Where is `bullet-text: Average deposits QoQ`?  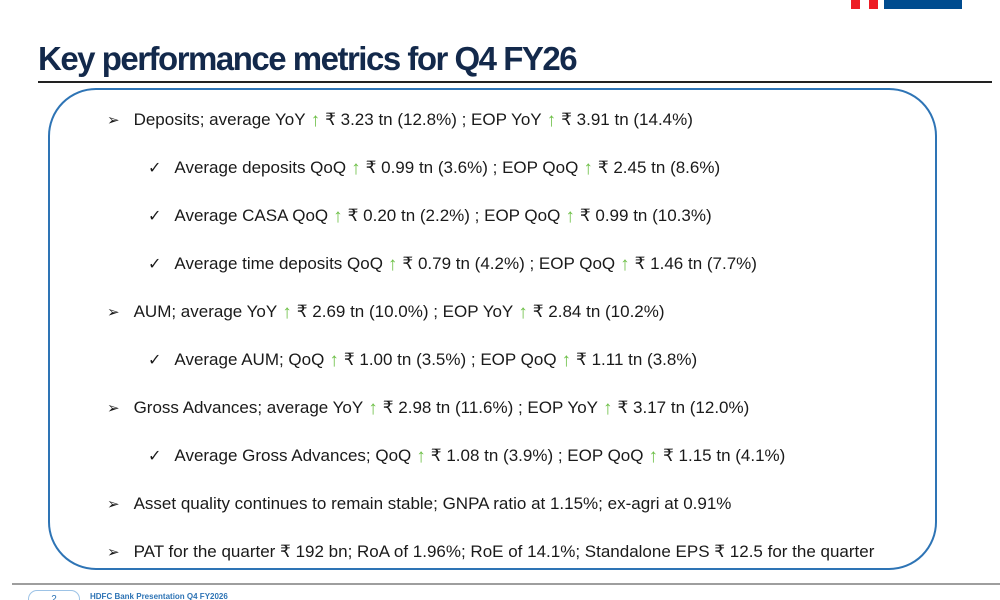 bullet-text: Average deposits QoQ is located at coordinates (260, 167).